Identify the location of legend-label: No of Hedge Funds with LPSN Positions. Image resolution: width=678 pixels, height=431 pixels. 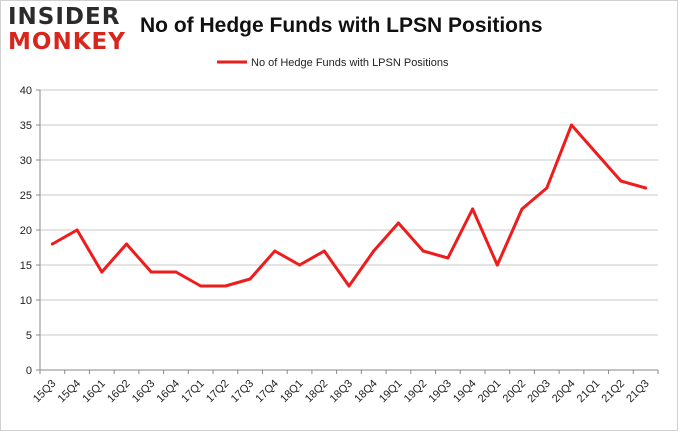
(350, 63).